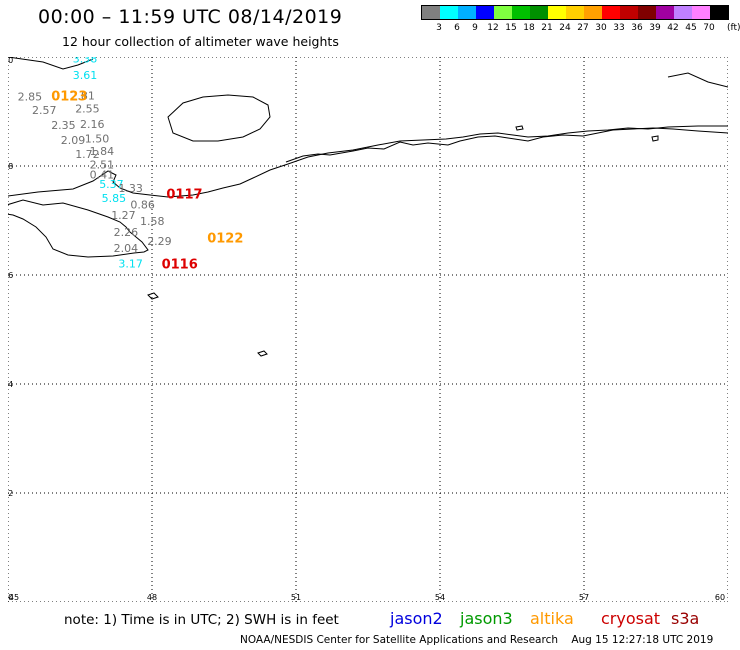  I want to click on kolguev-island, so click(219, 118).